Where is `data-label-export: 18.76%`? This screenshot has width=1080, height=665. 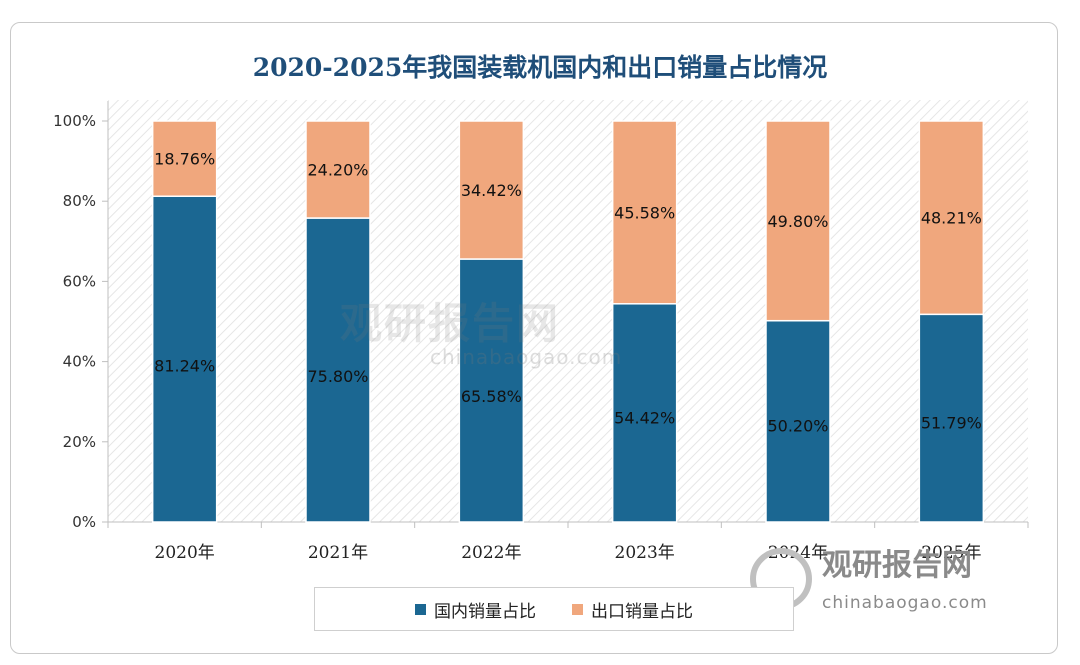 data-label-export: 18.76% is located at coordinates (184, 159).